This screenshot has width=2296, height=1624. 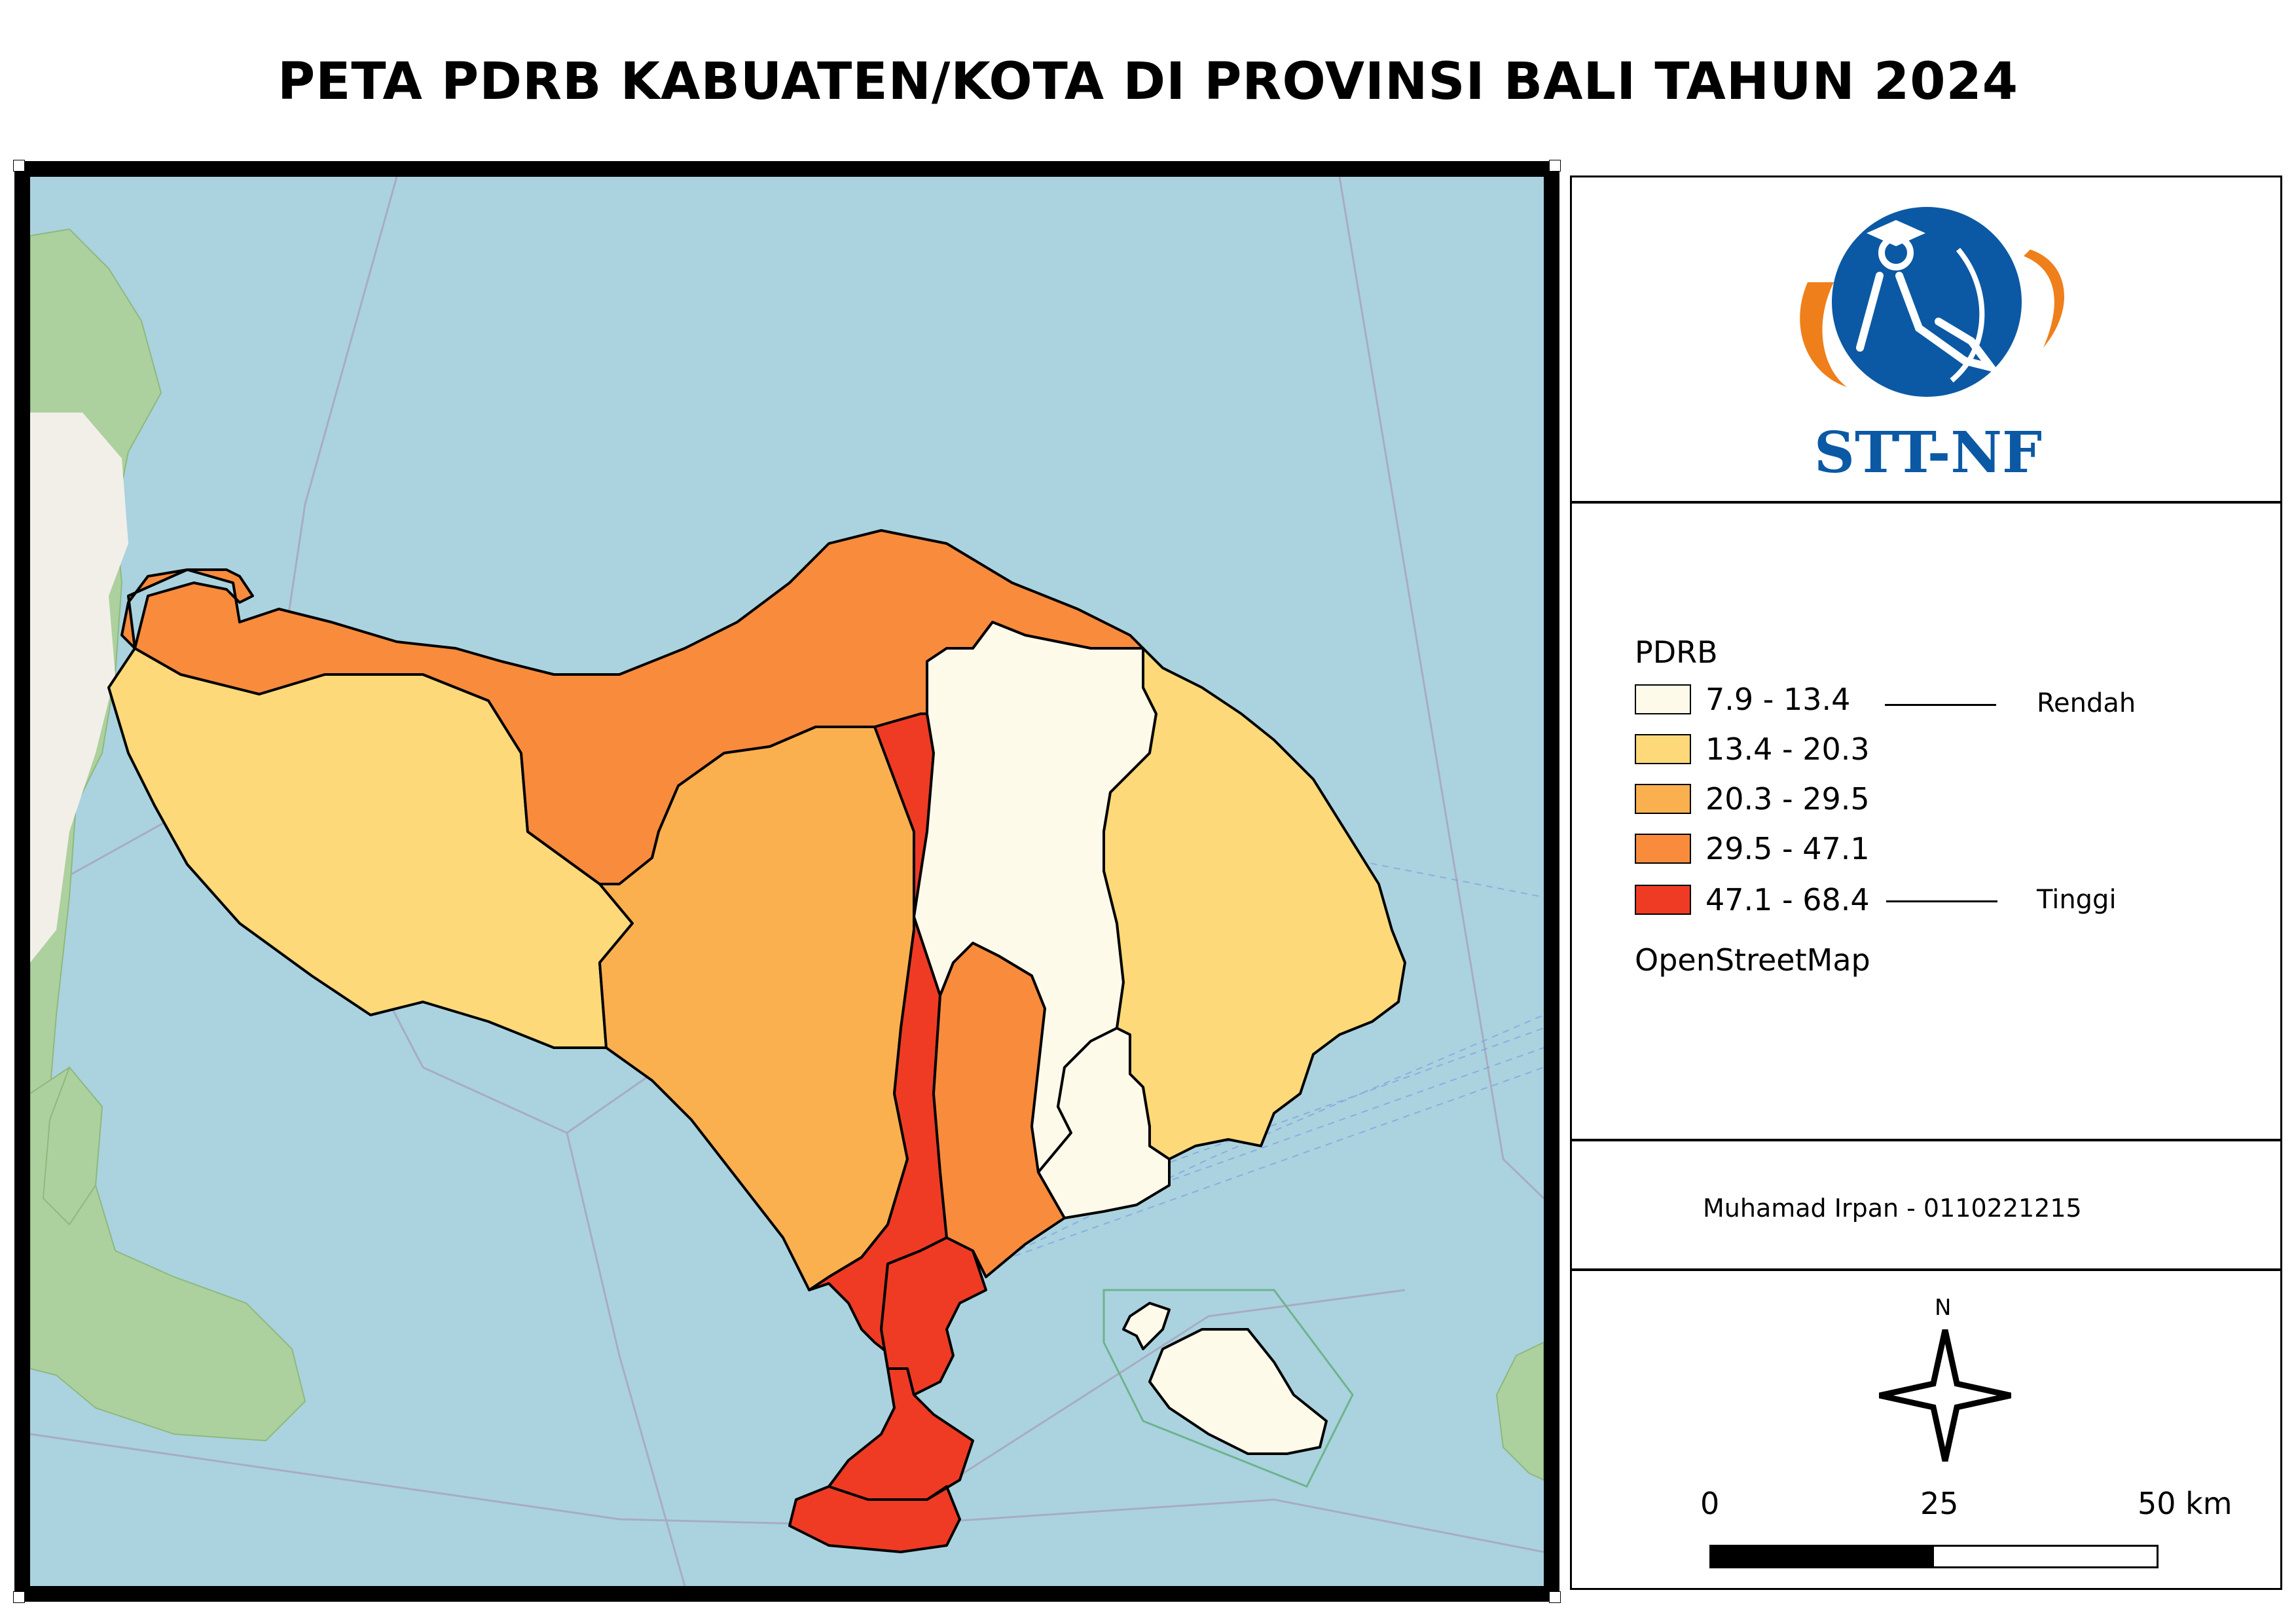 What do you see at coordinates (1752, 960) in the screenshot?
I see `legend-source: OpenStreetMap` at bounding box center [1752, 960].